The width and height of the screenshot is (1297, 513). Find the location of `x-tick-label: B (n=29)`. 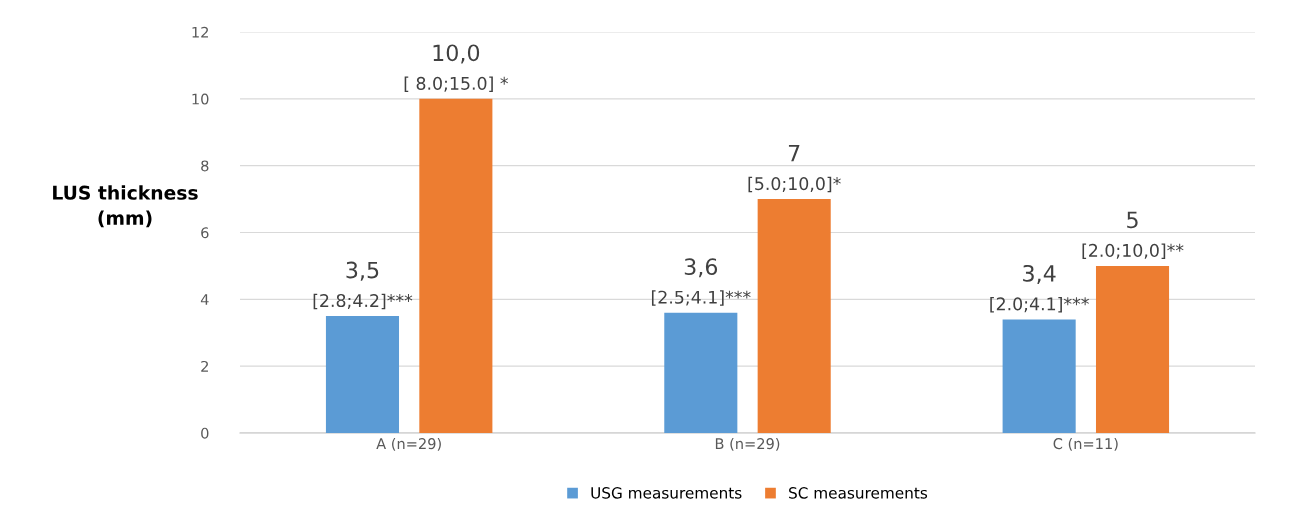

x-tick-label: B (n=29) is located at coordinates (747, 444).